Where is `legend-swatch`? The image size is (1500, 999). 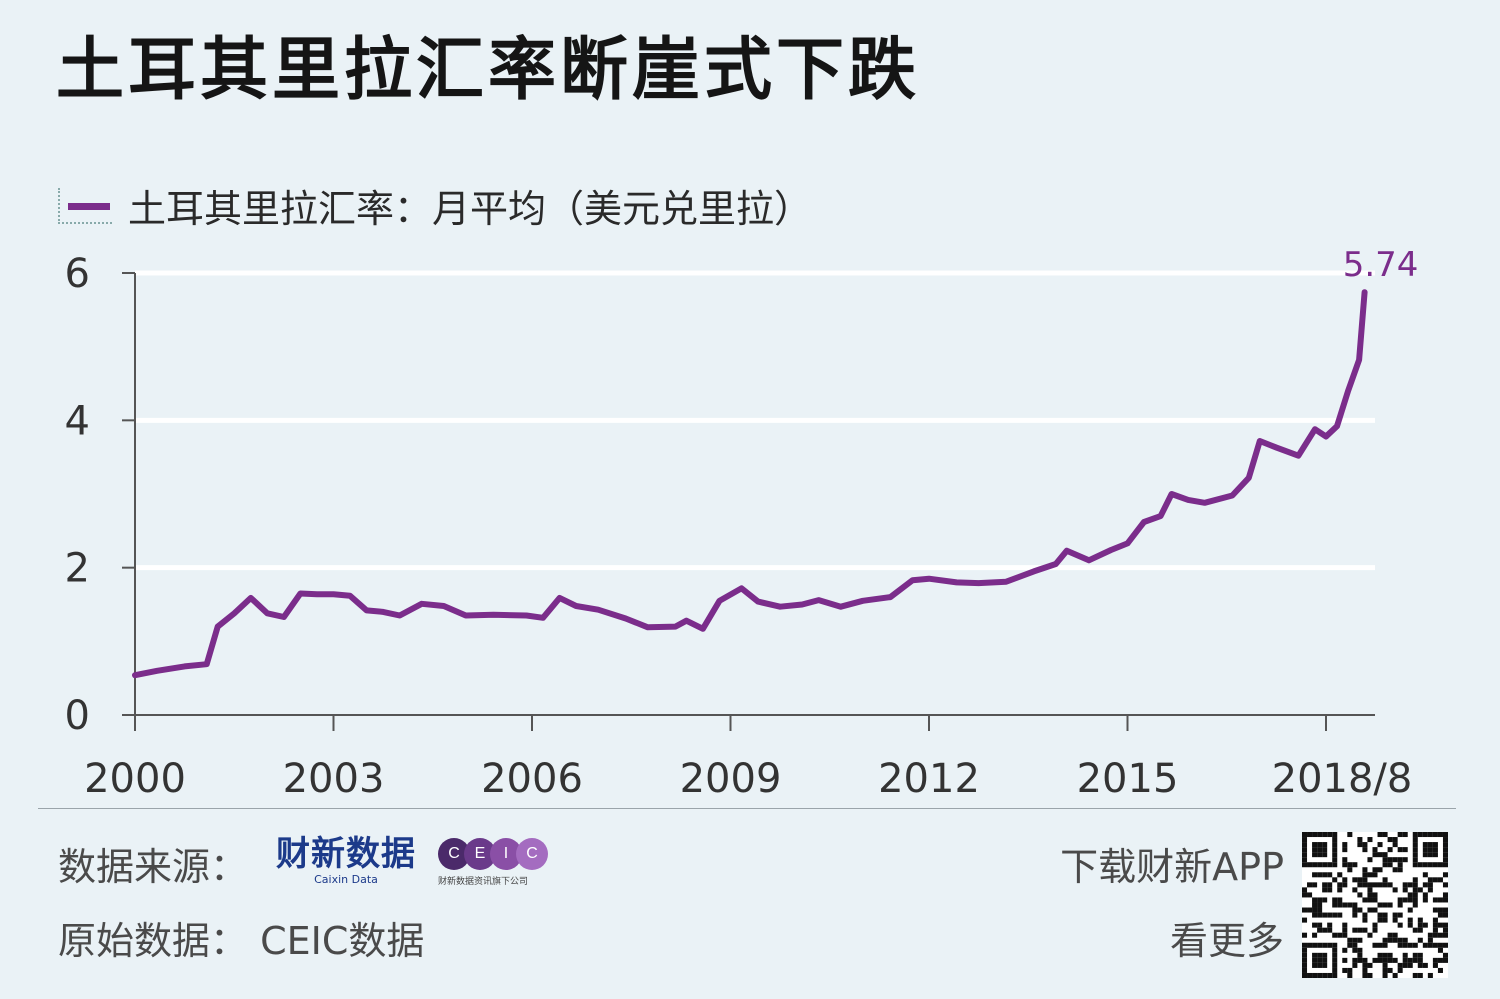
legend-swatch is located at coordinates (85, 205).